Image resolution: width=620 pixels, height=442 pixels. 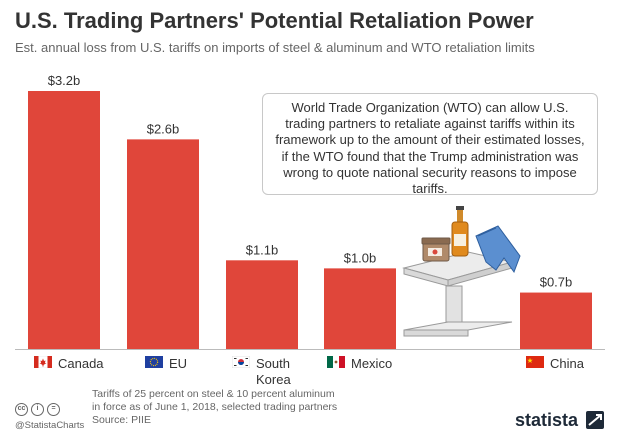 What do you see at coordinates (154, 362) in the screenshot?
I see `eu-flag-icon` at bounding box center [154, 362].